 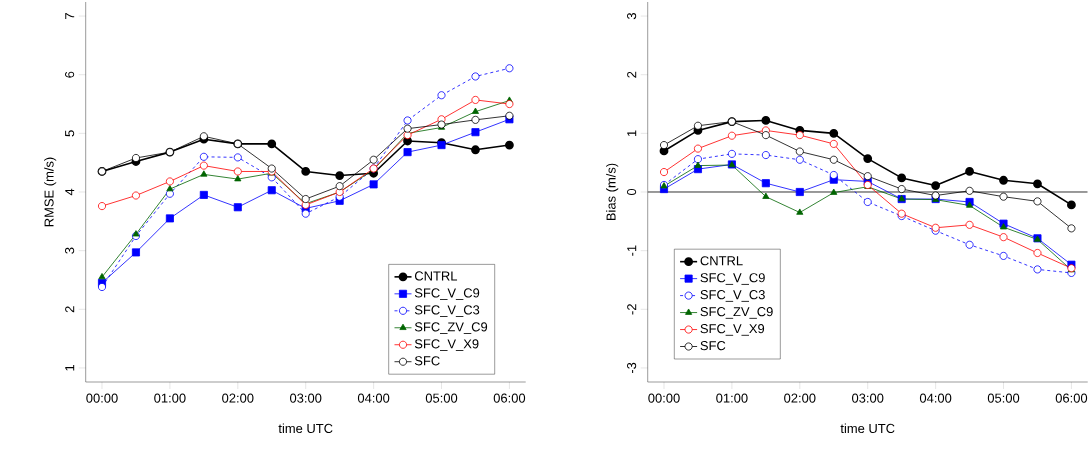 I want to click on y-tick-label: -1, so click(x=632, y=250).